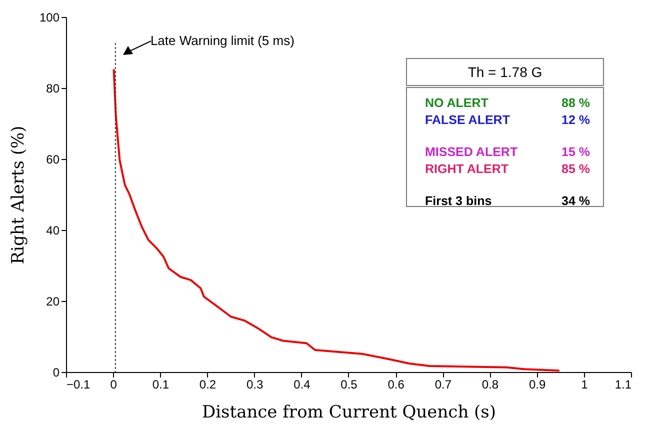  What do you see at coordinates (18, 195) in the screenshot?
I see `y-axis-title: Right Alerts (%)` at bounding box center [18, 195].